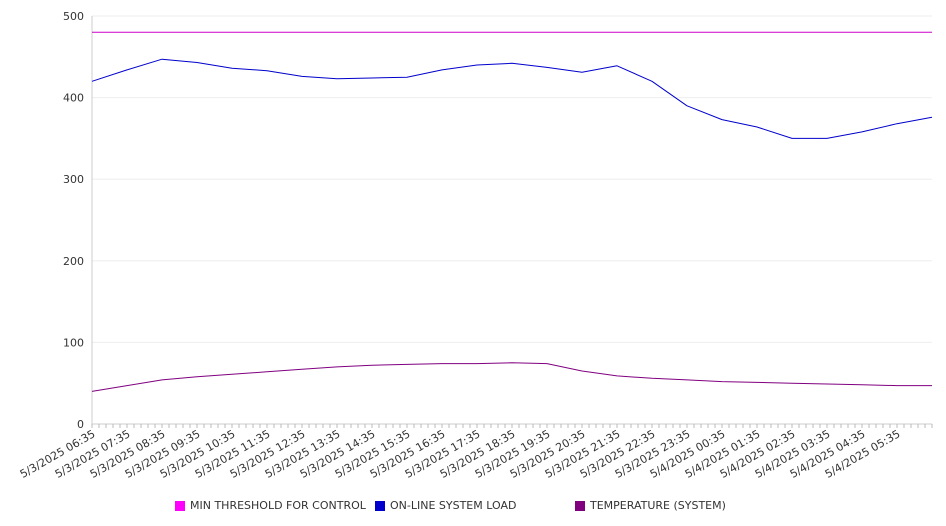 Image resolution: width=946 pixels, height=526 pixels. What do you see at coordinates (73, 261) in the screenshot?
I see `y-tick-label: 200` at bounding box center [73, 261].